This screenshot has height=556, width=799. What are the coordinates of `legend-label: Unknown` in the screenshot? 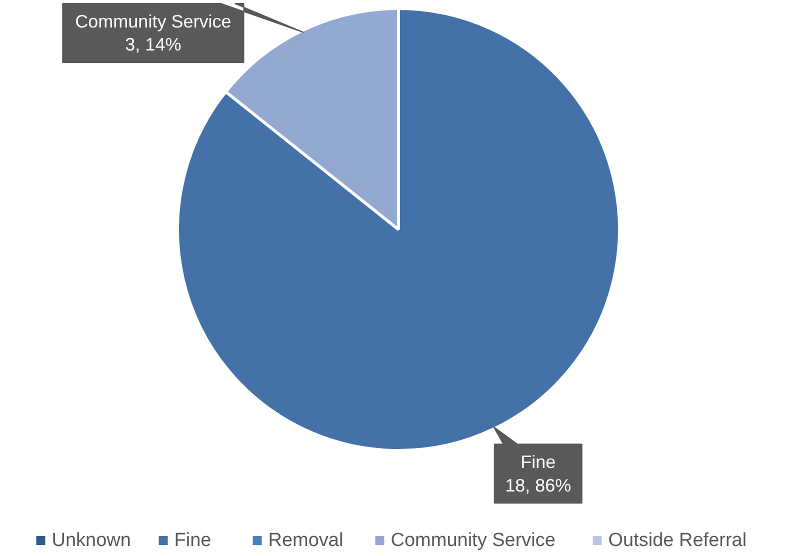 It's located at (91, 540).